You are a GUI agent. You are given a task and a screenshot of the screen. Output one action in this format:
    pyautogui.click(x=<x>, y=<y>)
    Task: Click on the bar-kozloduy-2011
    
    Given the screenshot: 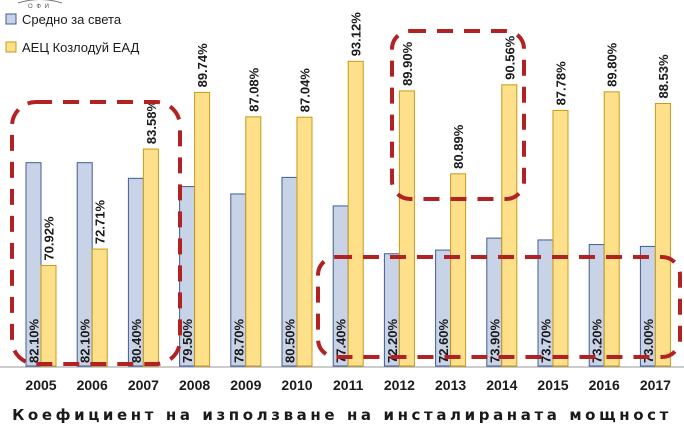 What is the action you would take?
    pyautogui.click(x=355, y=213)
    